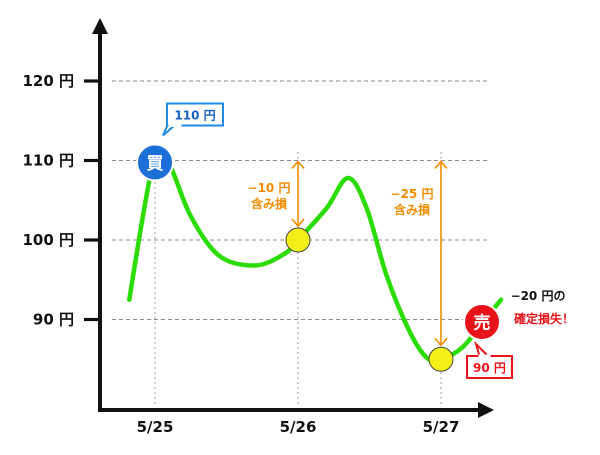 The width and height of the screenshot is (600, 455). I want to click on sell-callout-label: 90 円, so click(489, 368).